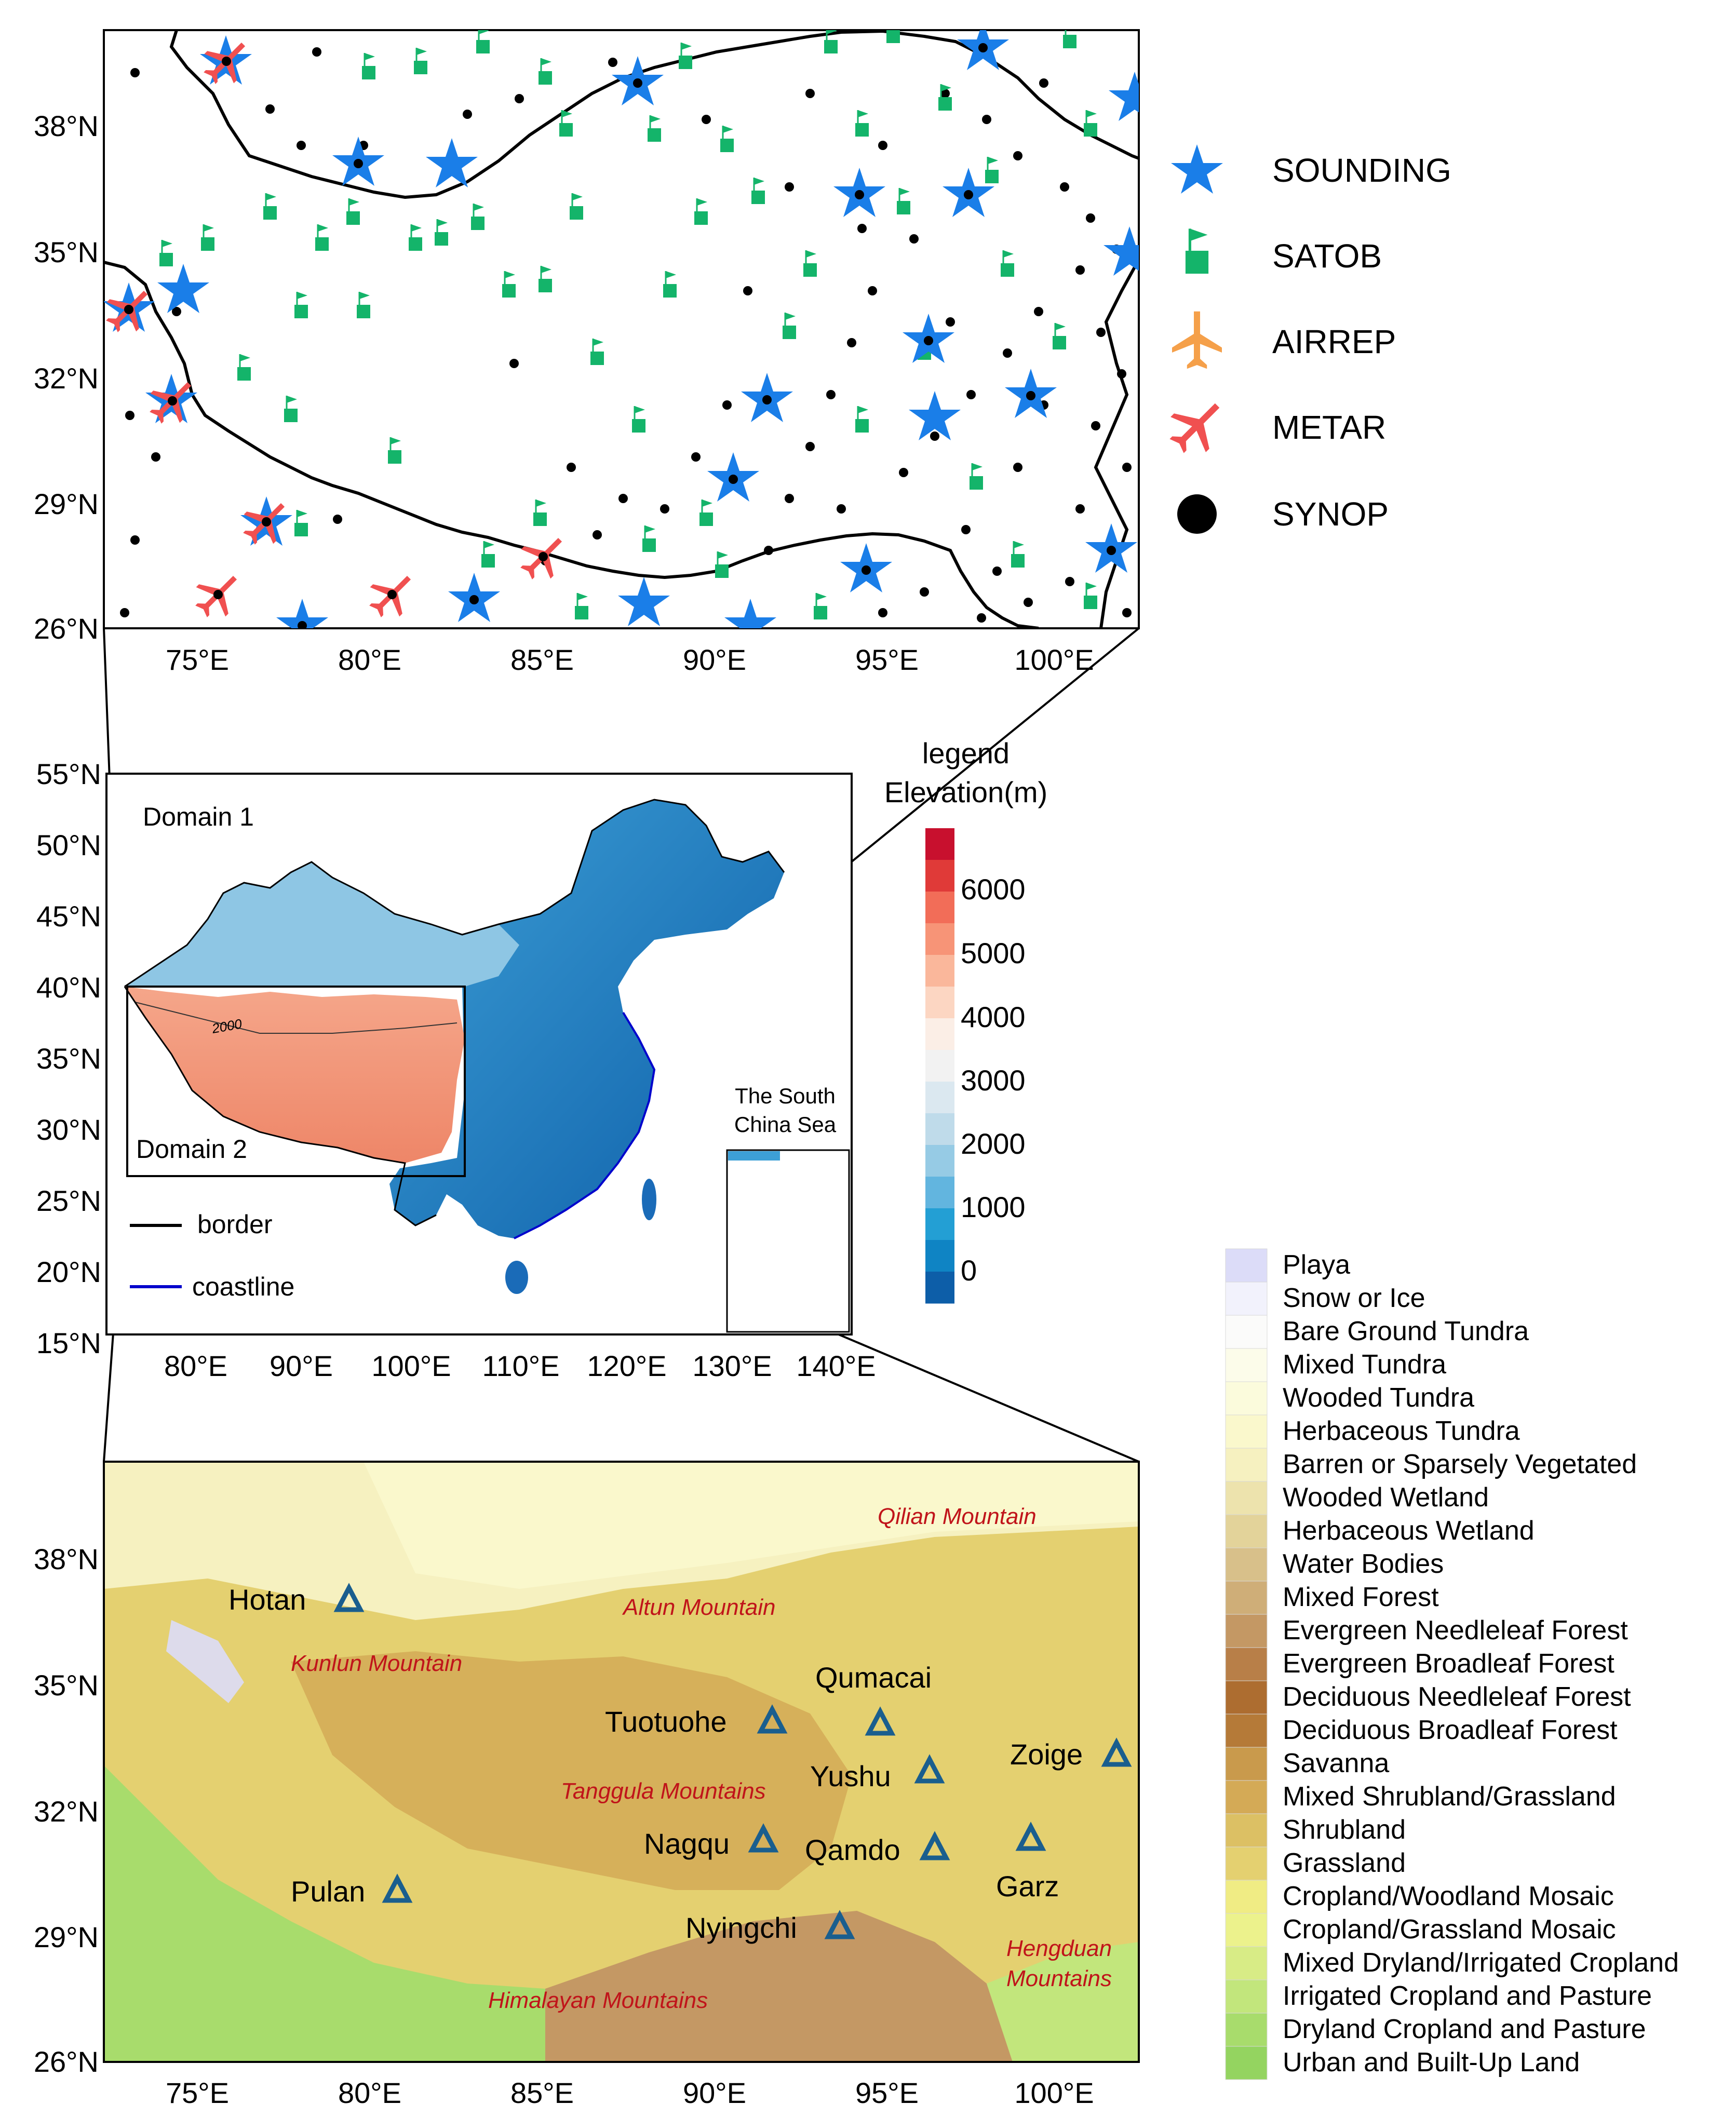 This screenshot has height=2118, width=1736. Describe the element at coordinates (235, 1224) in the screenshot. I see `border-legend: border` at that location.